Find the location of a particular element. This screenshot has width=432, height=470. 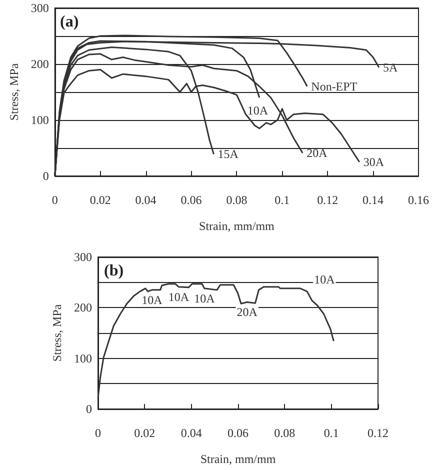

series-label: 30A is located at coordinates (373, 162).